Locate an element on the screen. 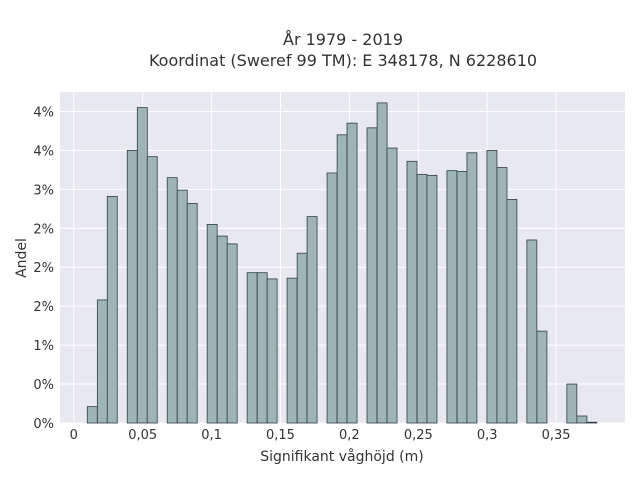 The width and height of the screenshot is (640, 480). x-tick-label-1: 0,05 is located at coordinates (142, 435).